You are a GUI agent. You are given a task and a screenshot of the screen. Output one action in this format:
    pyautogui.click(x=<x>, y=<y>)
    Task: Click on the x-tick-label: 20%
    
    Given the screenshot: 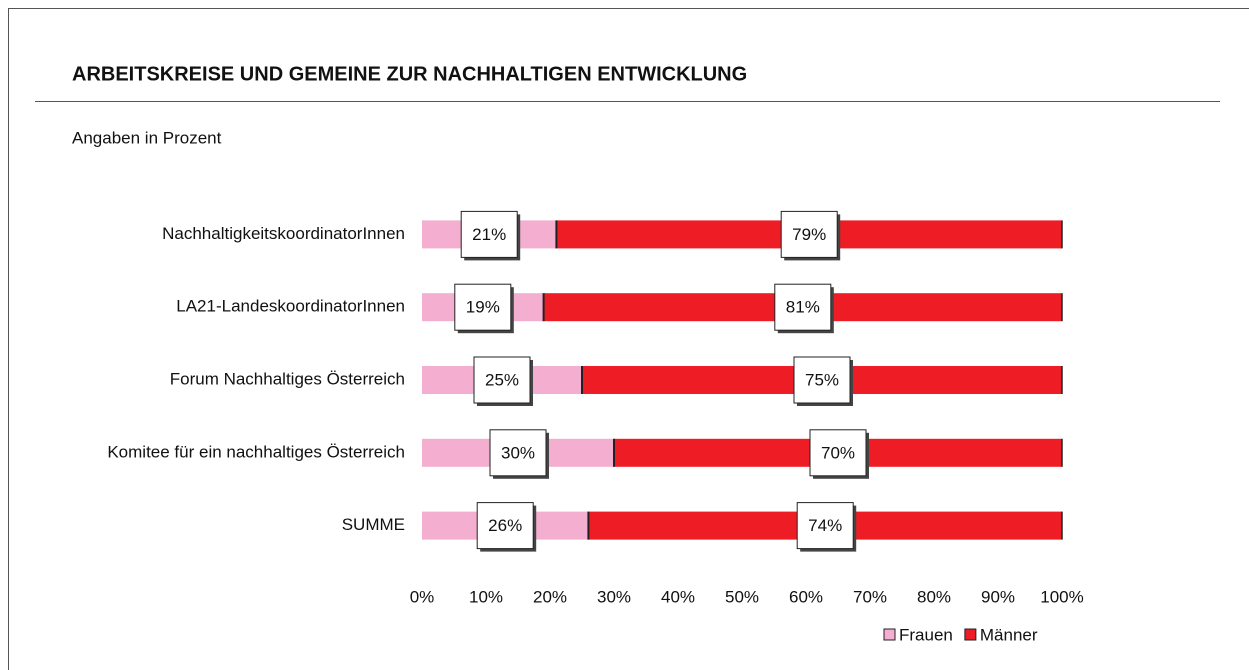 What is the action you would take?
    pyautogui.click(x=550, y=596)
    